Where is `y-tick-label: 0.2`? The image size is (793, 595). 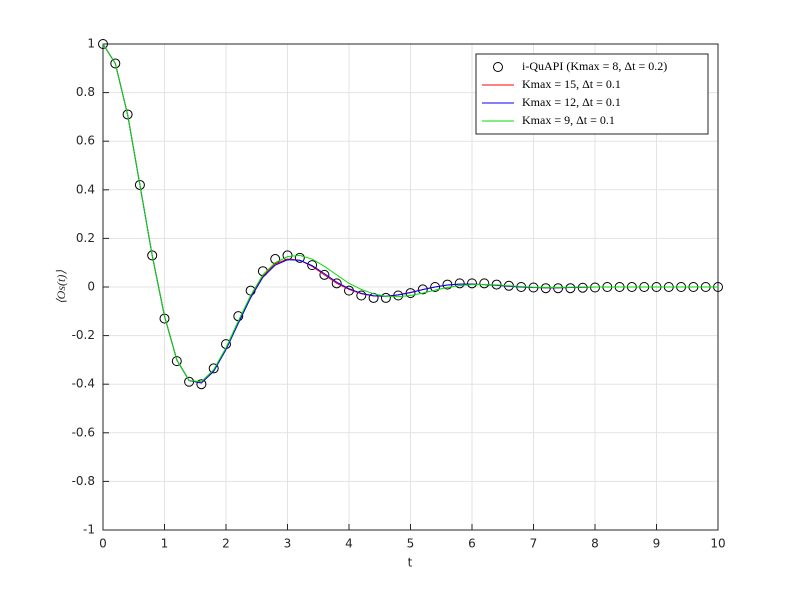
y-tick-label: 0.2 is located at coordinates (85, 238).